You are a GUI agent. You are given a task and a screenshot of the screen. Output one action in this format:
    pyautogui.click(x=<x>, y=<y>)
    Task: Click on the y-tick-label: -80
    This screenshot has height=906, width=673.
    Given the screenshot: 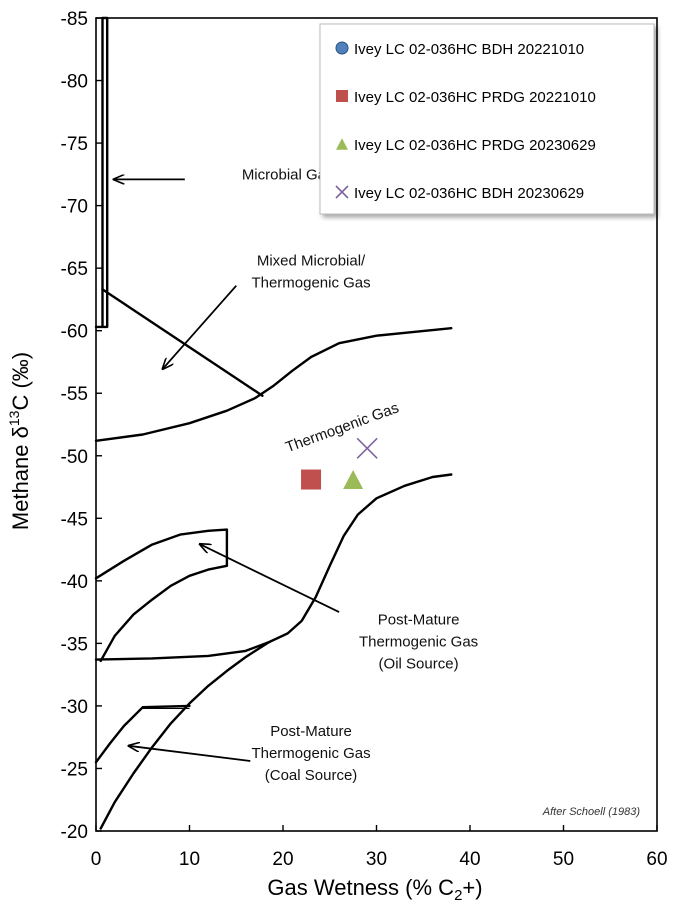 What is the action you would take?
    pyautogui.click(x=74, y=82)
    